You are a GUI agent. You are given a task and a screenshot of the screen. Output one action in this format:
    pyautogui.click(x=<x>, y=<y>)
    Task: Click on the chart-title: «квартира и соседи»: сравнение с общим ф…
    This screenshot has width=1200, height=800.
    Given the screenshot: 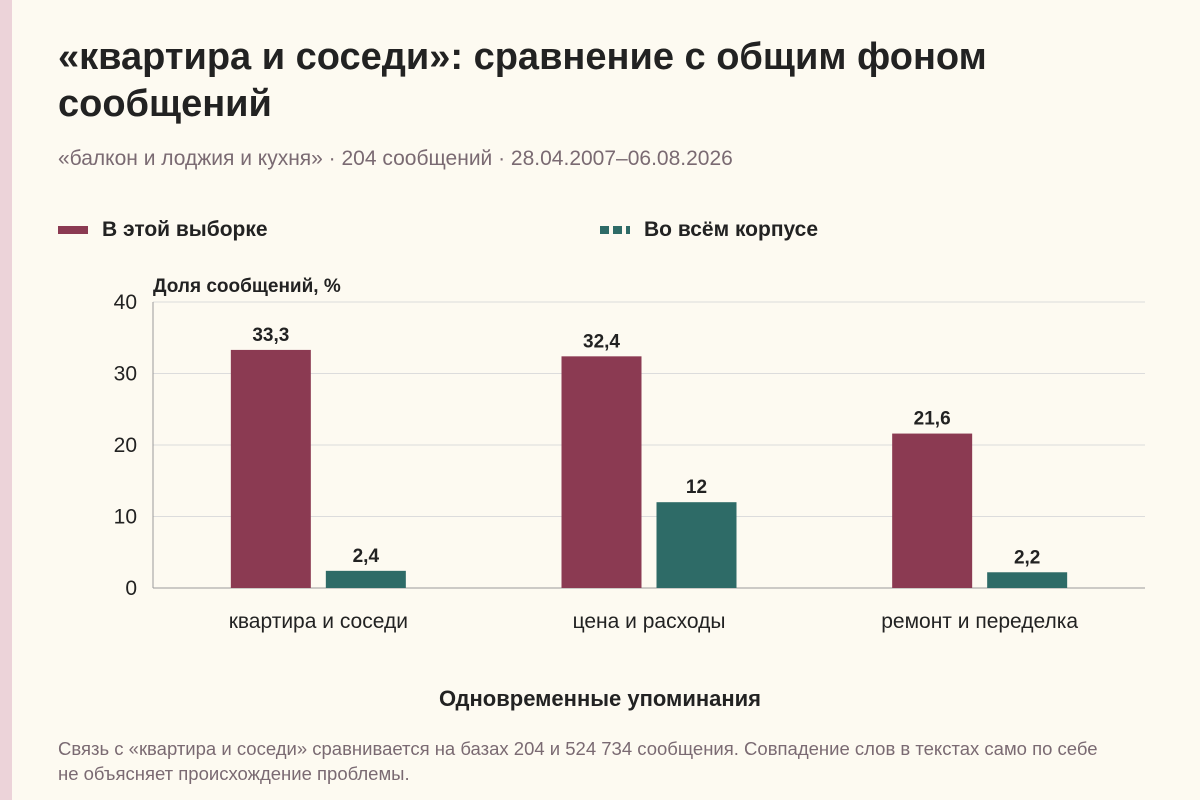 What is the action you would take?
    pyautogui.click(x=522, y=80)
    